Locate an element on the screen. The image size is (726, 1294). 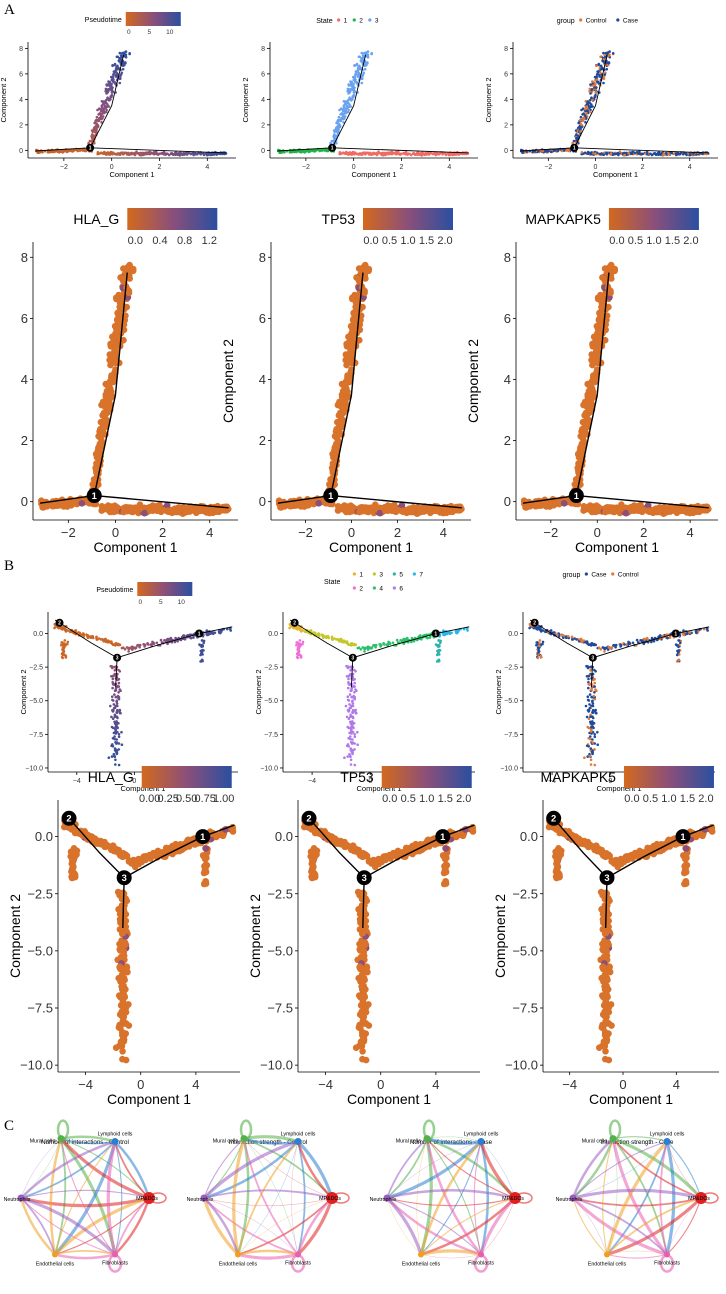
legend-title: HLA_G is located at coordinates (96, 219).